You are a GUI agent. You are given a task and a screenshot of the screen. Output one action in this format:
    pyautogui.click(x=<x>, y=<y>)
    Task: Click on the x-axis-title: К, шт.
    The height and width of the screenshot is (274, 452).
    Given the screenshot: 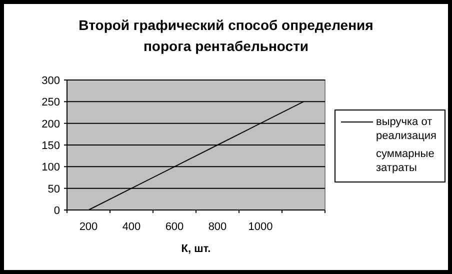 What is the action you would take?
    pyautogui.click(x=196, y=249)
    